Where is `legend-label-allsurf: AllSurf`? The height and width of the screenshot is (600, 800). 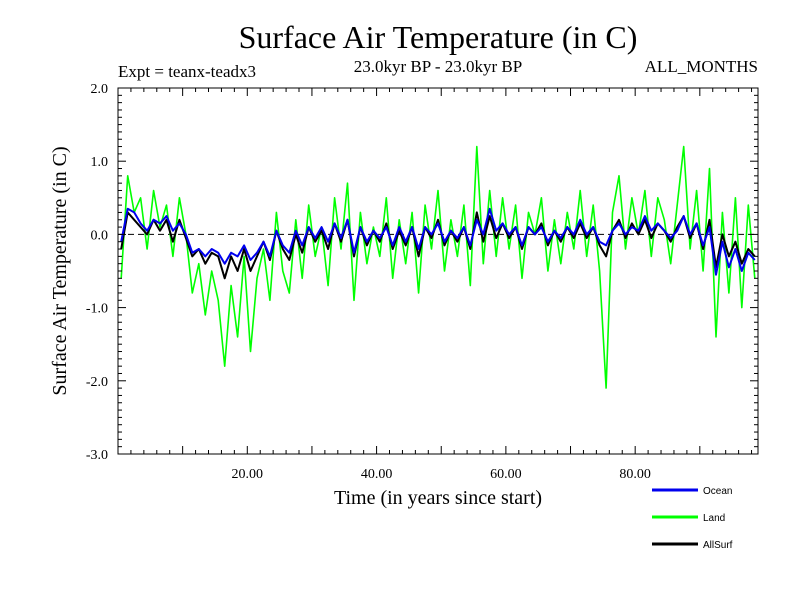 legend-label-allsurf: AllSurf is located at coordinates (718, 545).